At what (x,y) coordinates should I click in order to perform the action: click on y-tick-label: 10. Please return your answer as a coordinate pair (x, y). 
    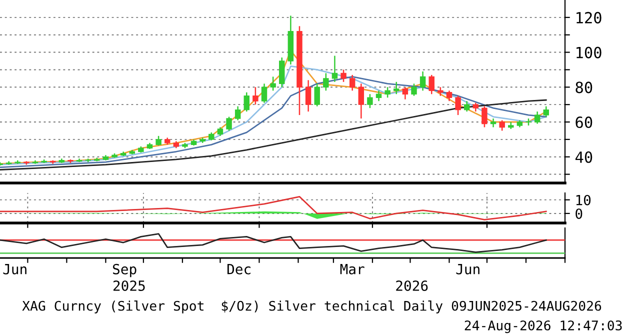
    Looking at the image, I should click on (583, 200).